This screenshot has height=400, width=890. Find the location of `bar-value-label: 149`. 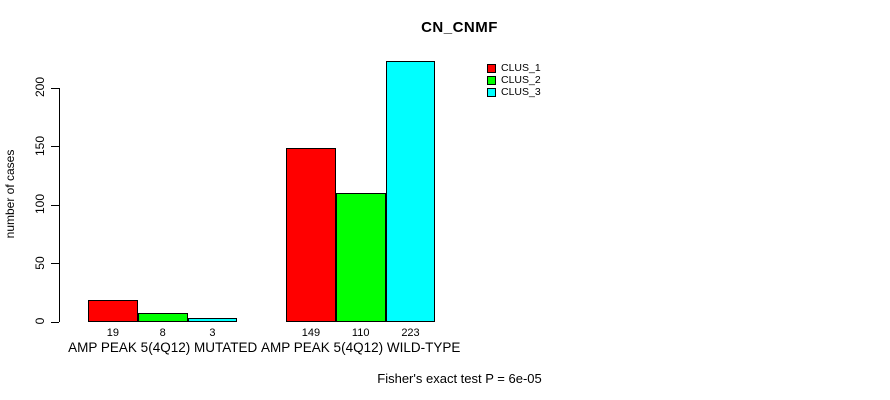

bar-value-label: 149 is located at coordinates (311, 333).